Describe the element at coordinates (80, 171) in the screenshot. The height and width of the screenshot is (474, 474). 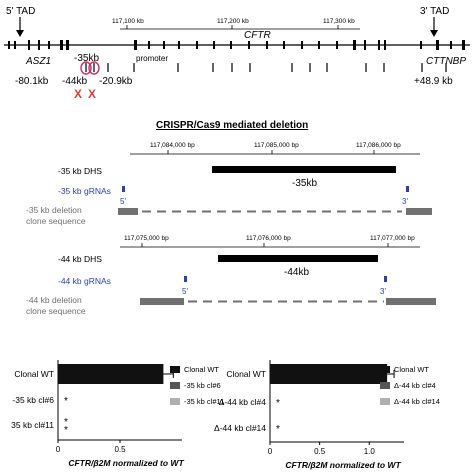
I see `dhs35-row-label: -35 kb DHS` at that location.